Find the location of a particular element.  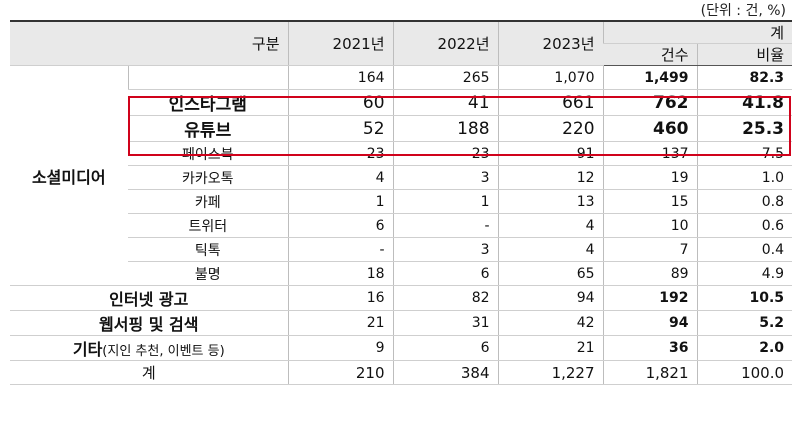

table-row: 페이스북 23 23 91 137 7.5 is located at coordinates (401, 153).